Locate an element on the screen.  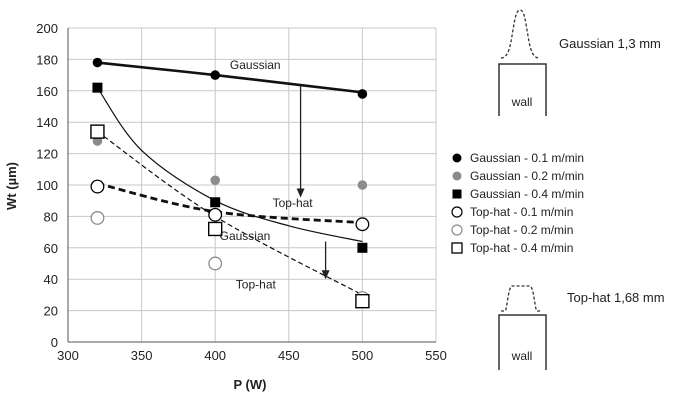
y-tick-label: 100 is located at coordinates (47, 185).